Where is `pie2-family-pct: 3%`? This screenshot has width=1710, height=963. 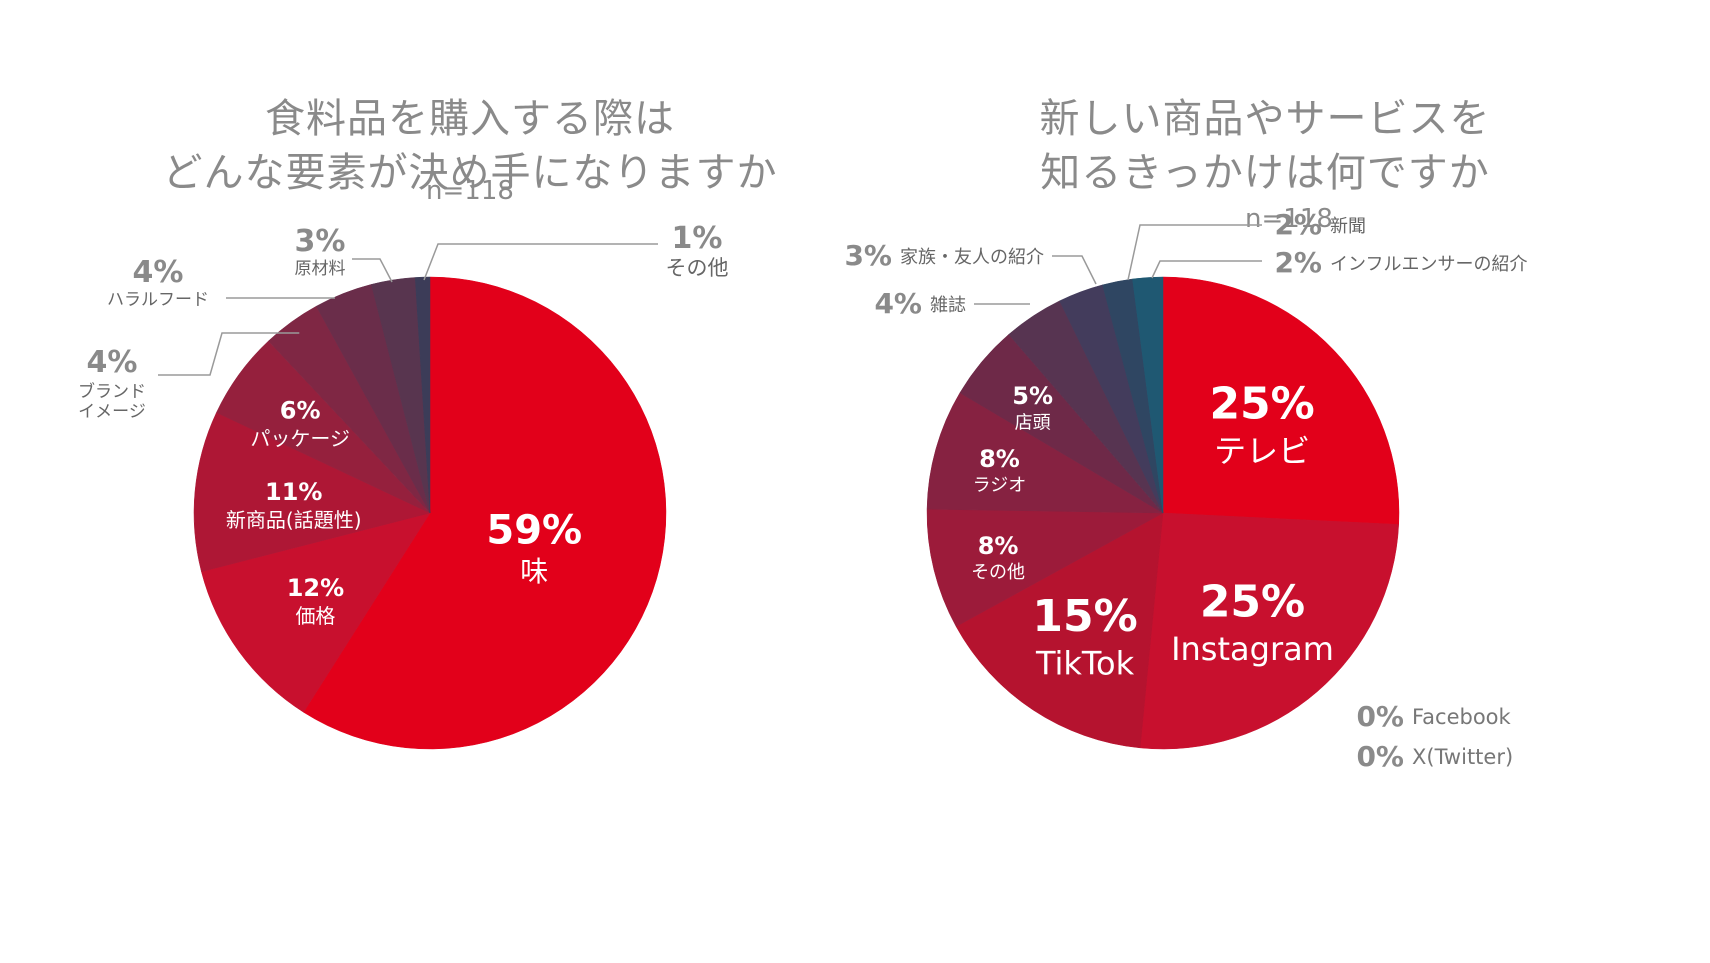
pie2-family-pct: 3% is located at coordinates (868, 255).